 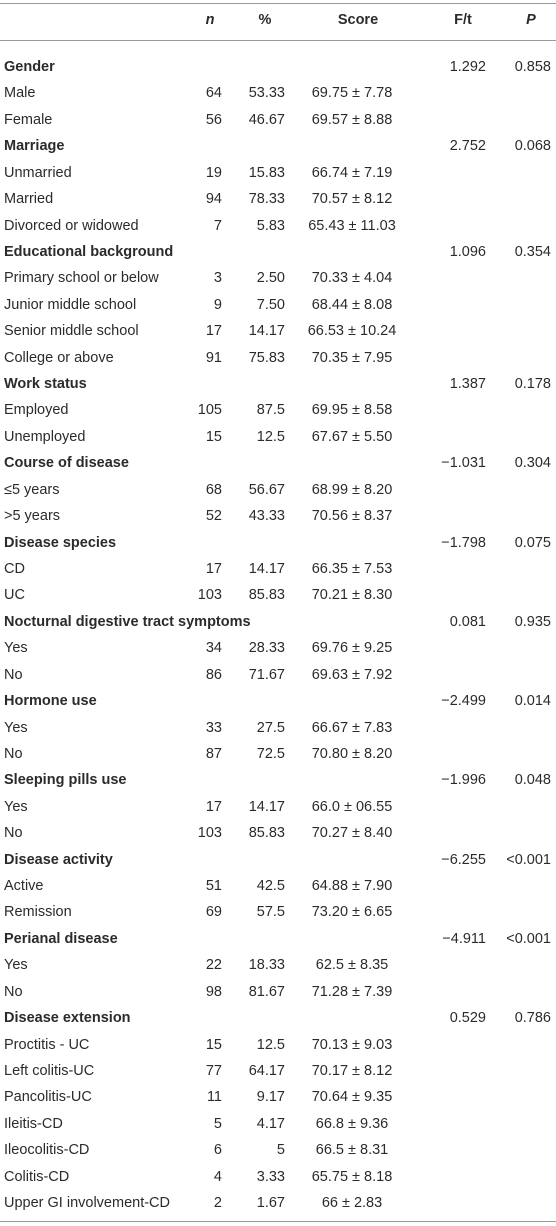 What do you see at coordinates (532, 146) in the screenshot?
I see `cell-p: 0.068` at bounding box center [532, 146].